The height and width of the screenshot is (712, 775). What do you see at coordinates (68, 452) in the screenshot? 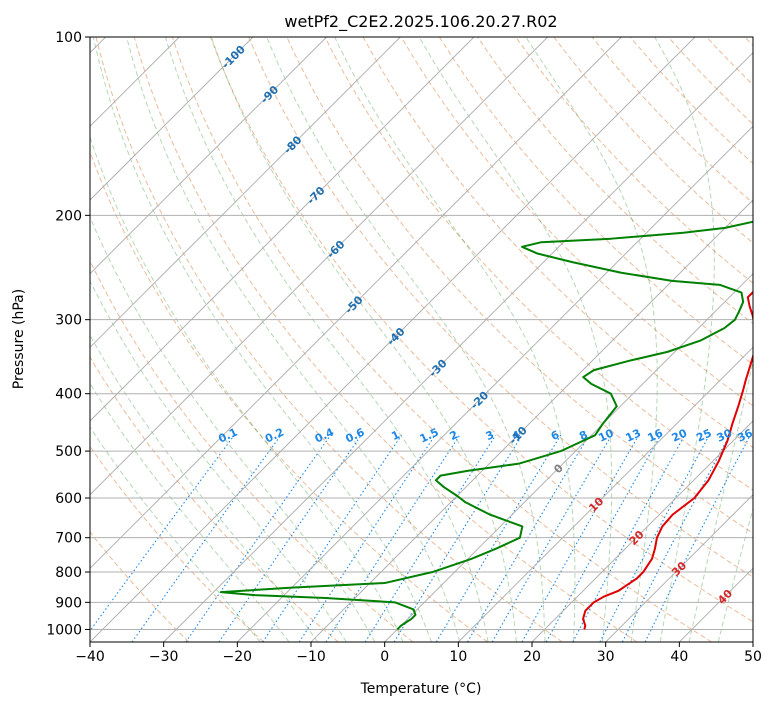
I see `y-tick-label: 500` at bounding box center [68, 452].